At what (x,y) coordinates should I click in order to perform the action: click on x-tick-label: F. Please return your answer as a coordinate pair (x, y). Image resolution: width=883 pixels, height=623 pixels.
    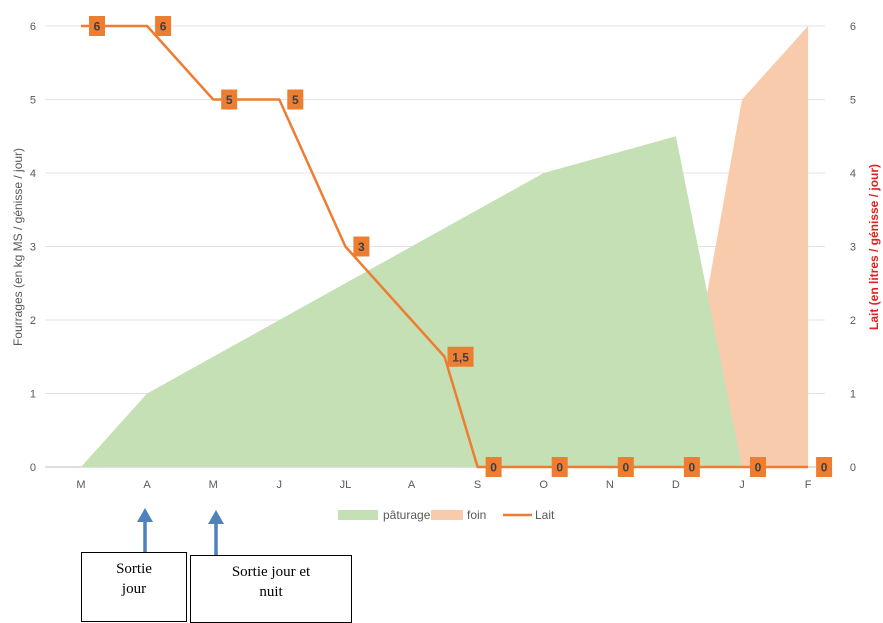
    Looking at the image, I should click on (808, 485).